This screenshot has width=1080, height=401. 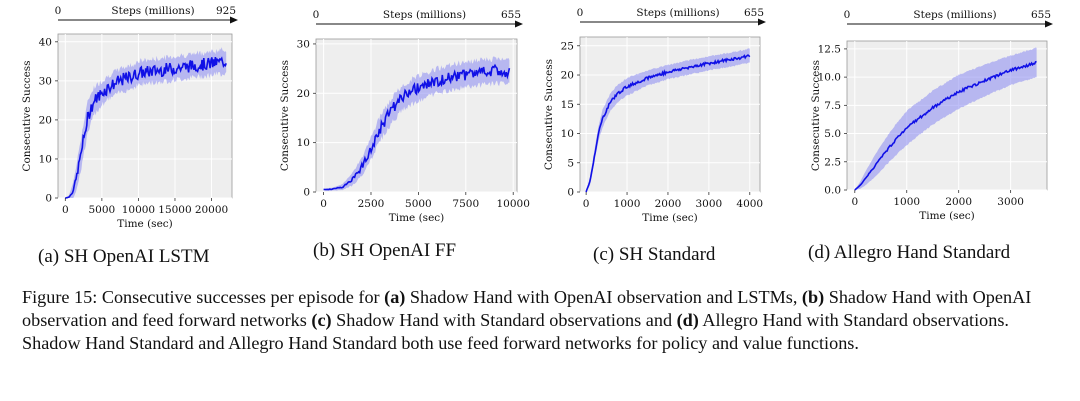 I want to click on subcaption-a: (a) SH OpenAI LSTM, so click(x=124, y=256).